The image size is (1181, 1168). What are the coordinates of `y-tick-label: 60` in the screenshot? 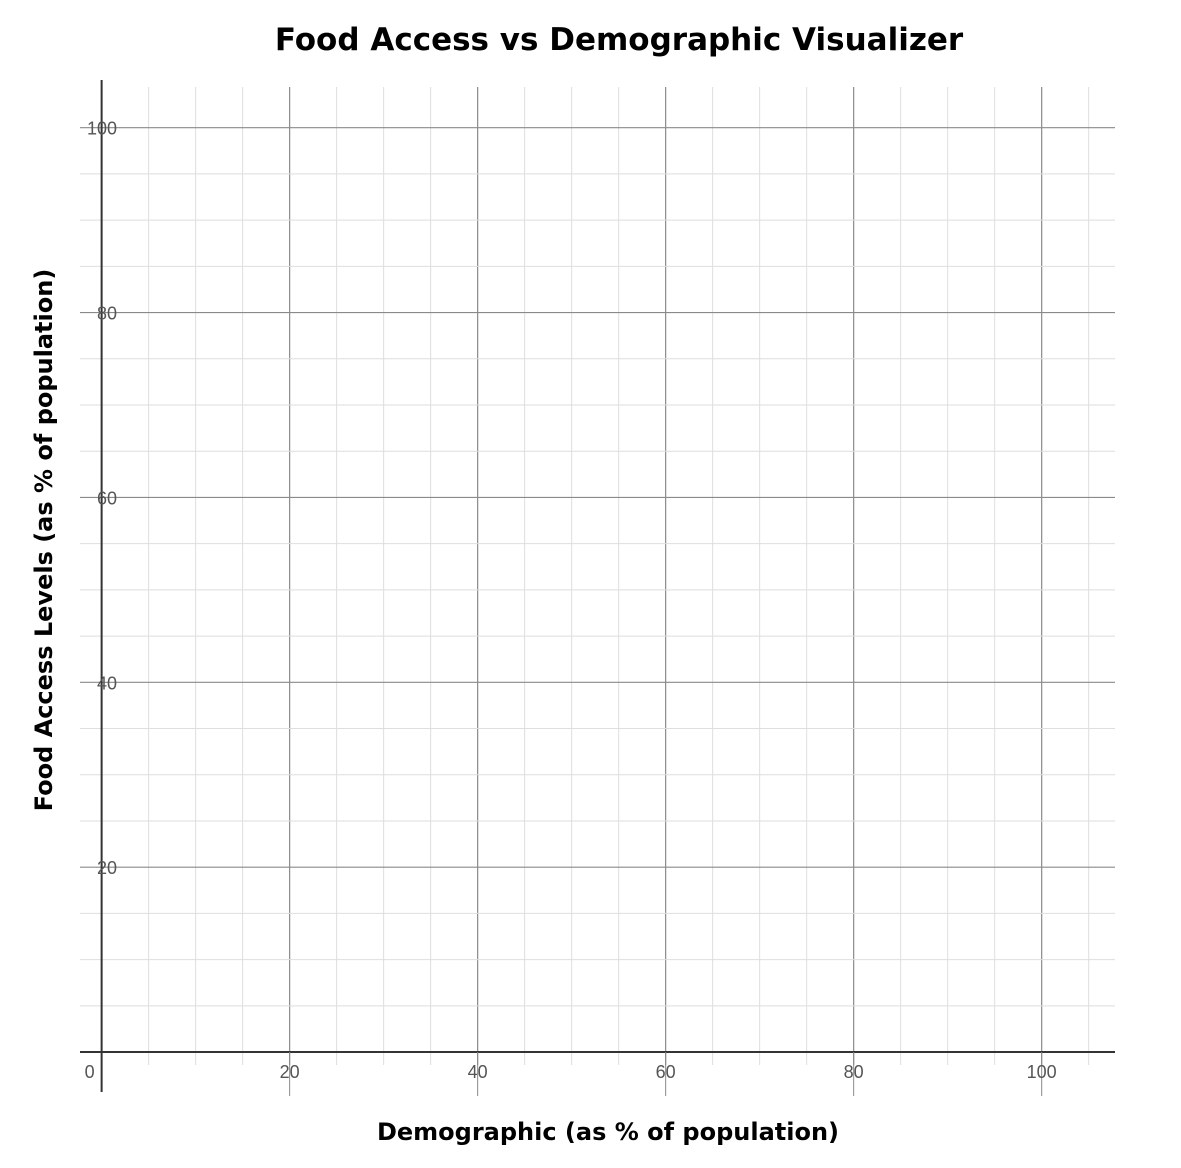 It's located at (107, 498).